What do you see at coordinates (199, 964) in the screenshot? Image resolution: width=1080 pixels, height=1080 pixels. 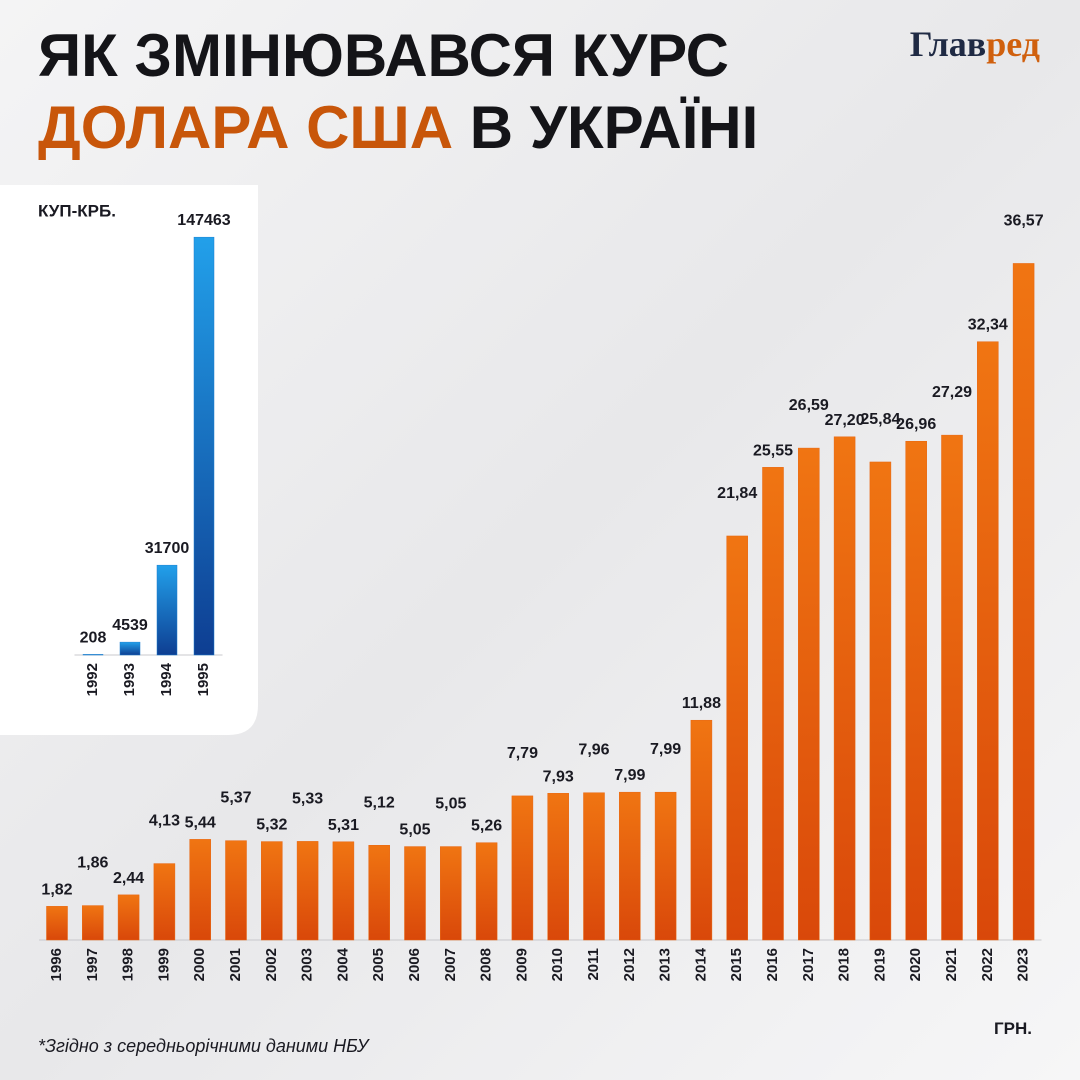 I see `x-tick-label: 2000` at bounding box center [199, 964].